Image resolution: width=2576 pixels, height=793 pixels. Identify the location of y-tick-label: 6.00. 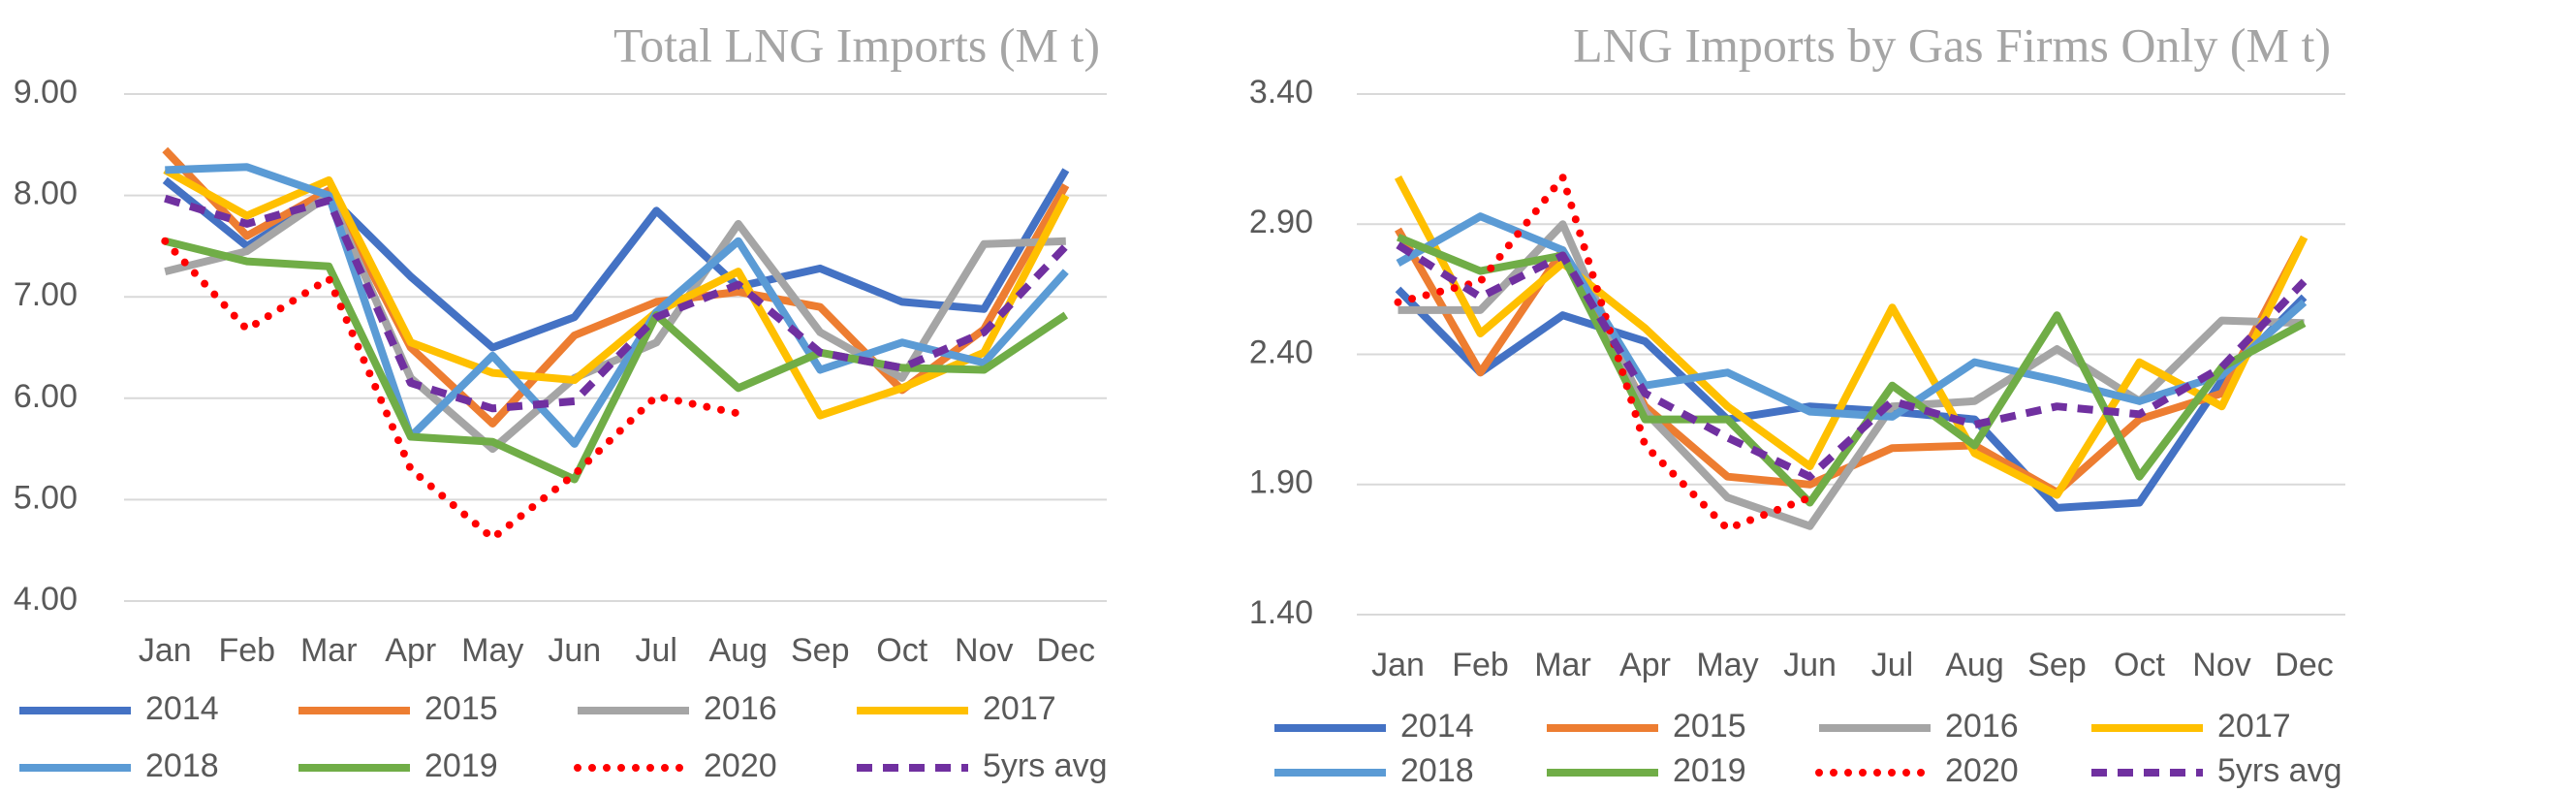
(46, 396).